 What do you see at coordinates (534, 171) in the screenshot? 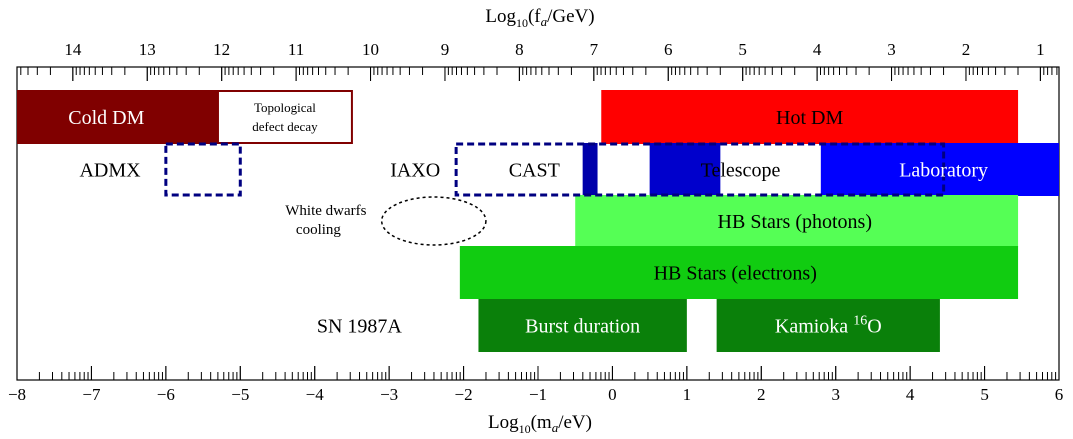
I see `label-cast: CAST` at bounding box center [534, 171].